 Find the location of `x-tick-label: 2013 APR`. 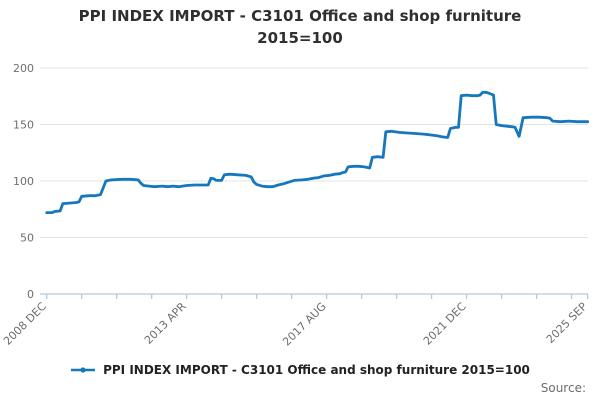

x-tick-label: 2013 APR is located at coordinates (165, 323).